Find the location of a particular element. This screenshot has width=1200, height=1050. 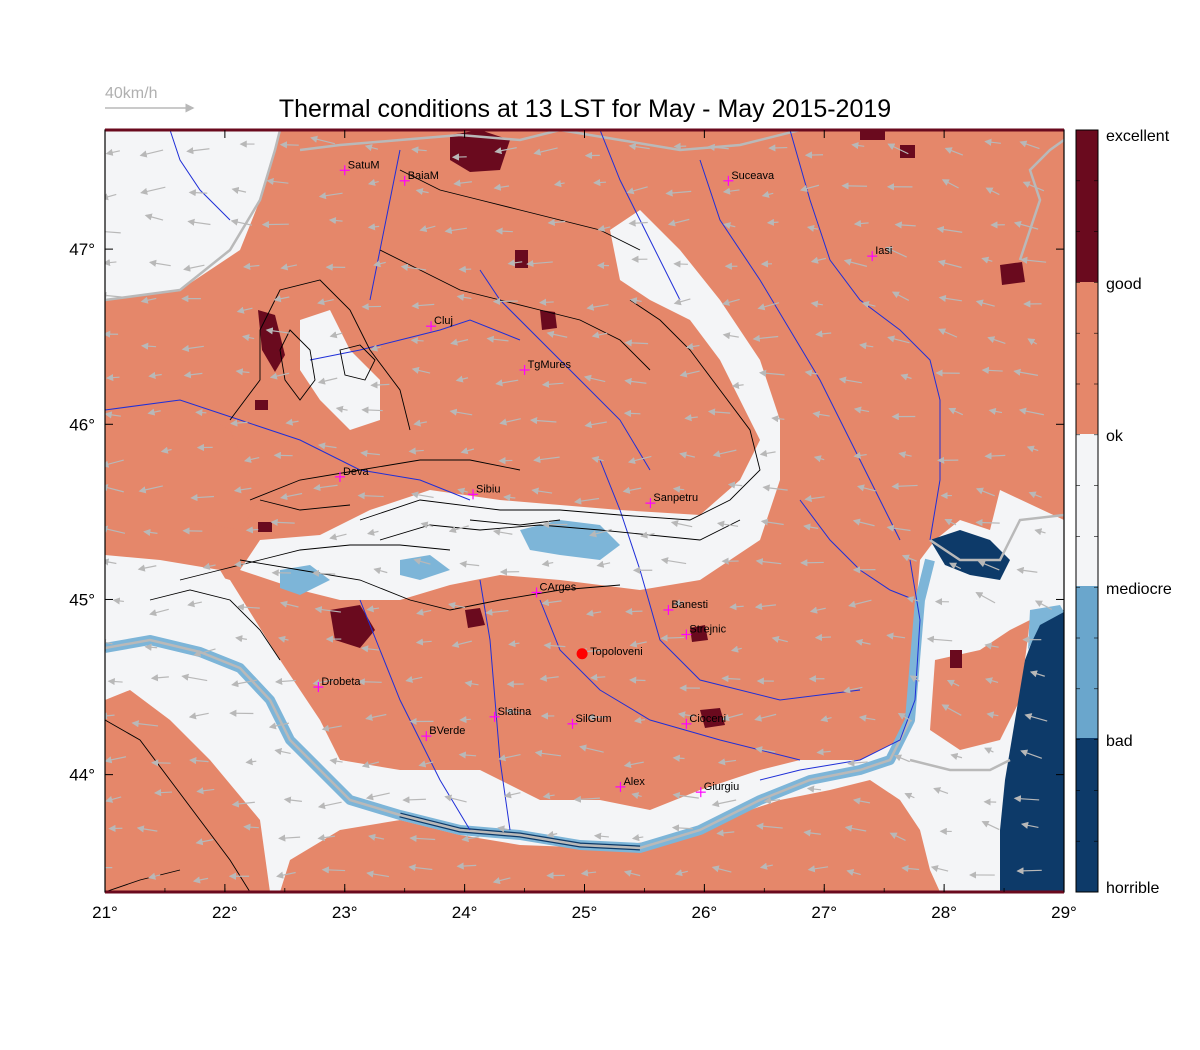

x-tick-label: 23° is located at coordinates (345, 912).